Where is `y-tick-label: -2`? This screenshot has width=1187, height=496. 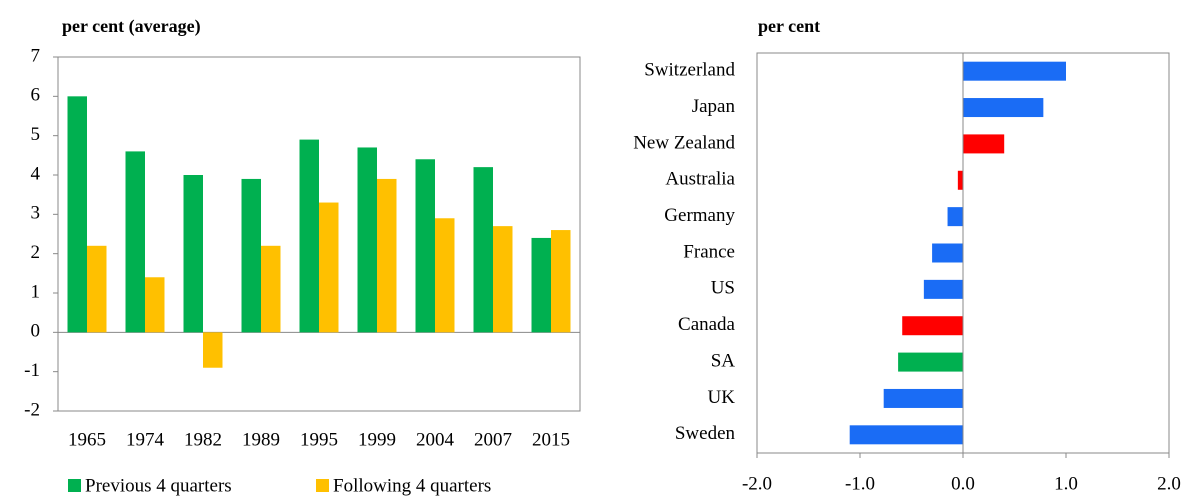 y-tick-label: -2 is located at coordinates (32, 409).